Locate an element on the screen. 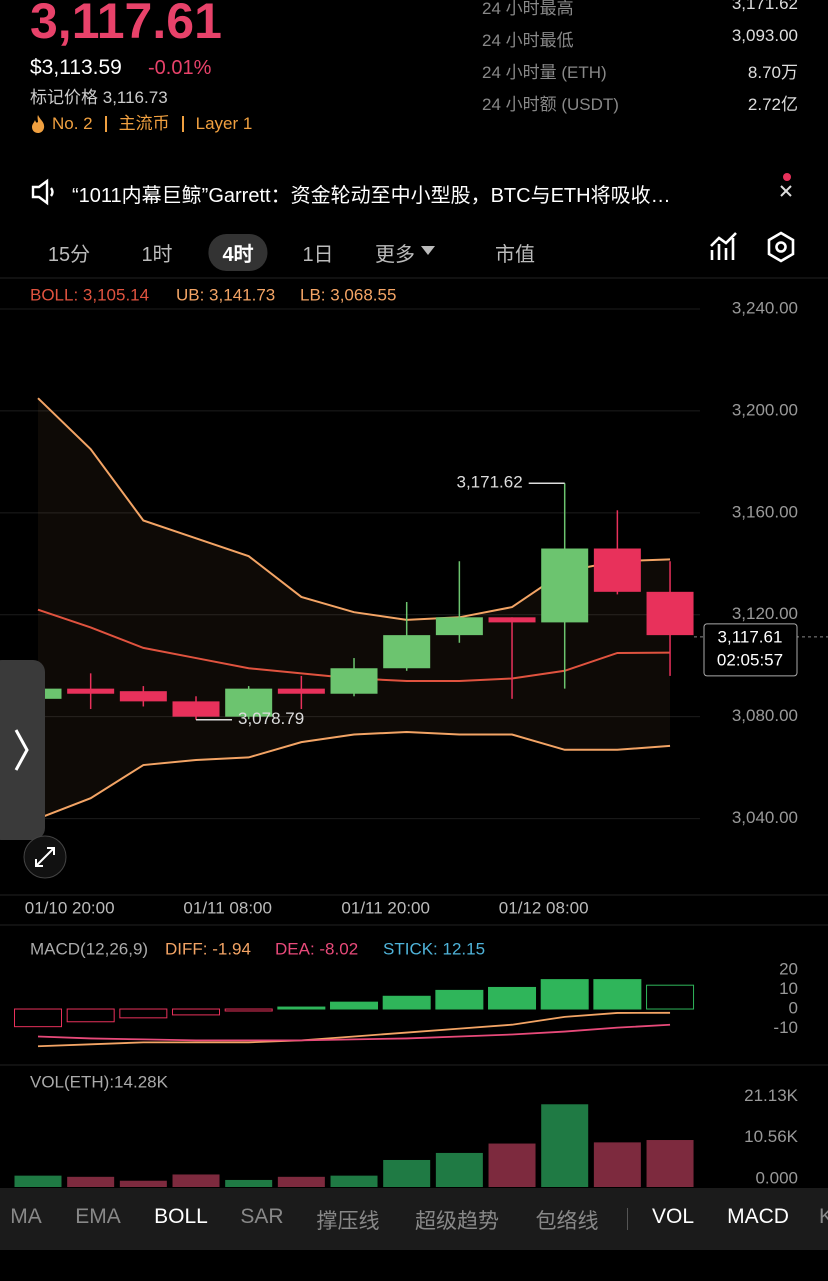  handle-arrow is located at coordinates (21, 750).